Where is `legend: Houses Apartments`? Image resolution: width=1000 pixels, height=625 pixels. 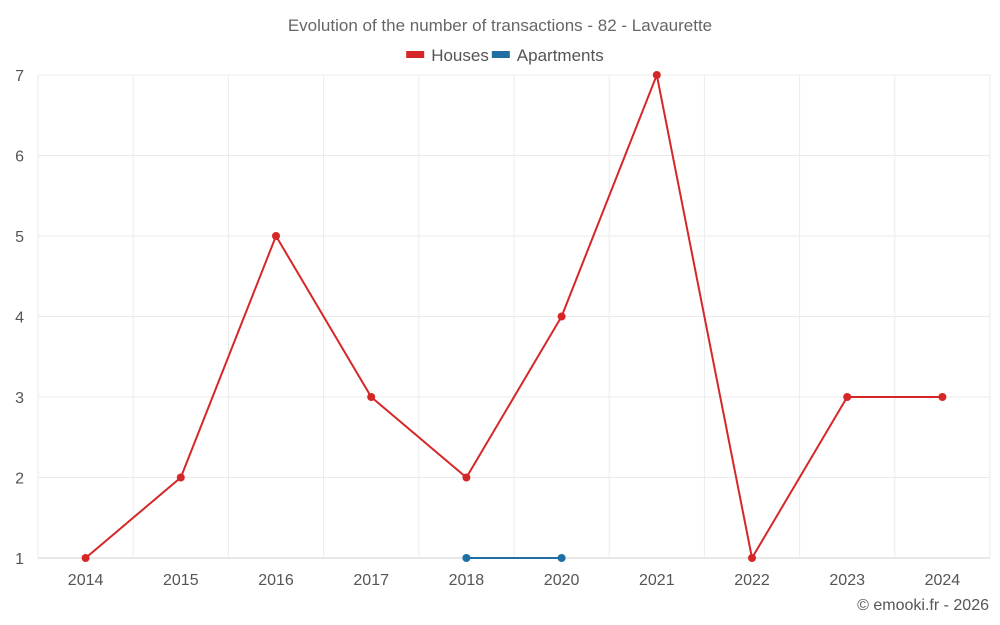 legend: Houses Apartments is located at coordinates (505, 55).